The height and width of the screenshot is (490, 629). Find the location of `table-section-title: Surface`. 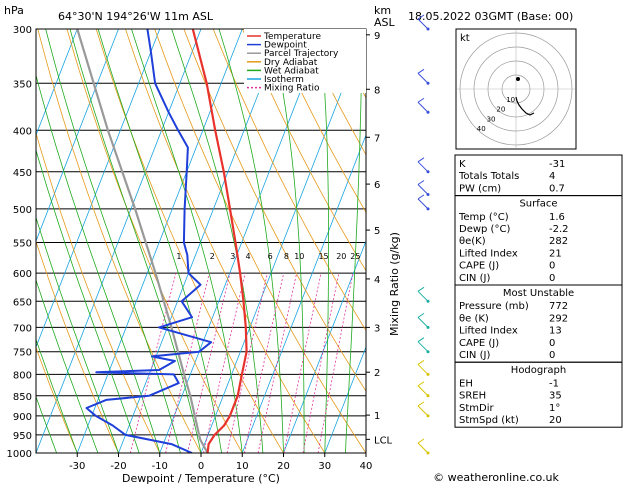

table-section-title: Surface is located at coordinates (538, 204).